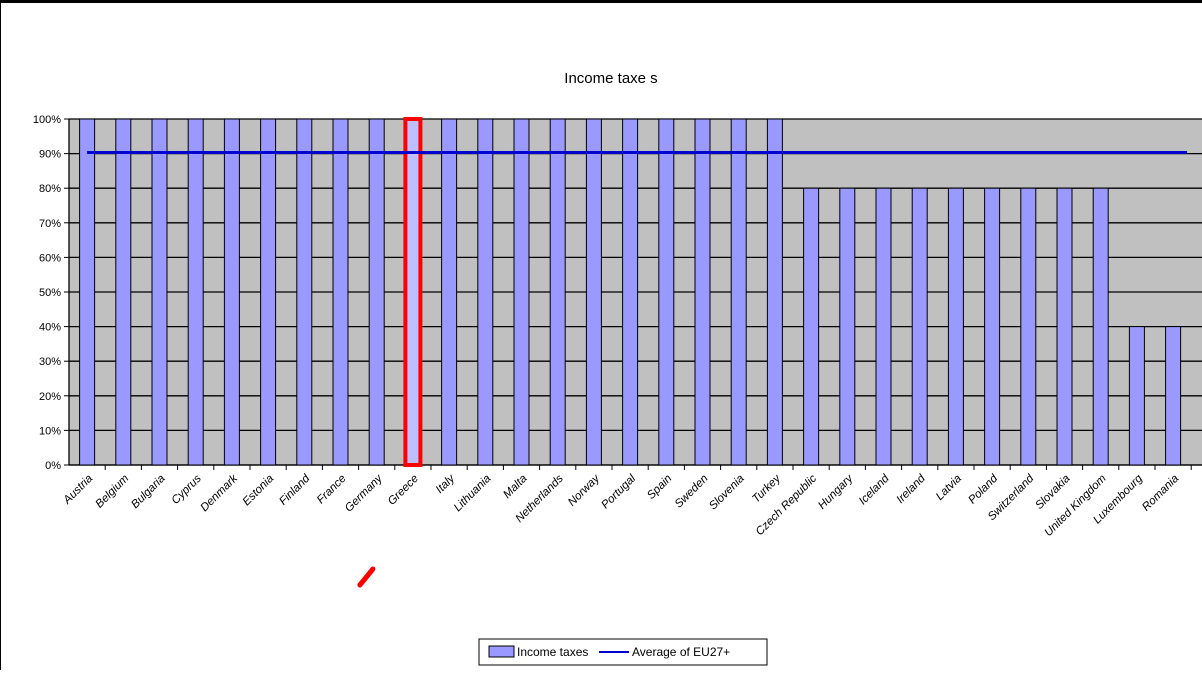  I want to click on y-tick-label: 20%, so click(50, 397).